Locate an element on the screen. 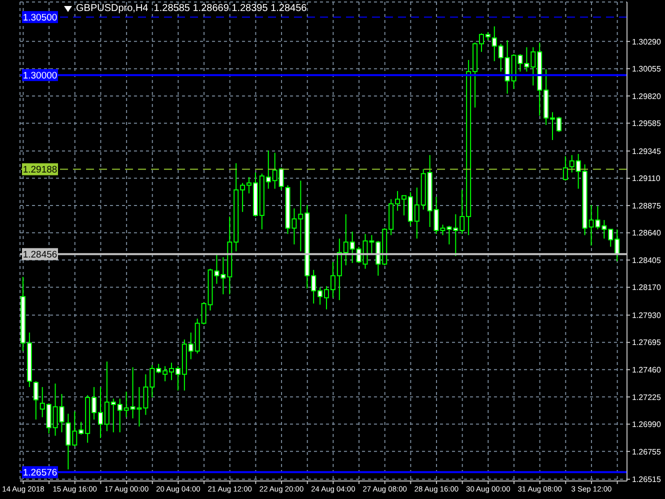  ref-line-label: 1.26576 is located at coordinates (40, 473).